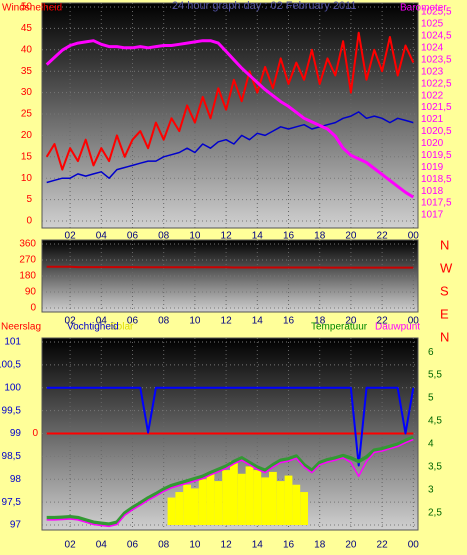  What do you see at coordinates (93, 327) in the screenshot?
I see `humidity-label: Vochtigheid` at bounding box center [93, 327].